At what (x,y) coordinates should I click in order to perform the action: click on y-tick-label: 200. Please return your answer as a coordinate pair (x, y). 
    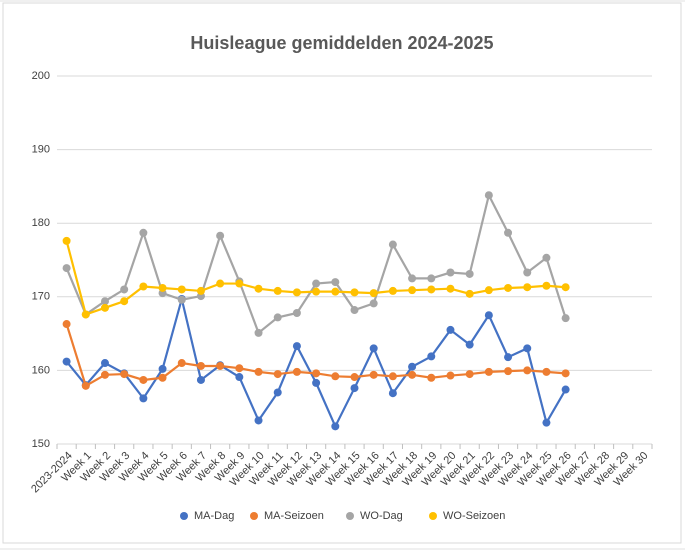
    Looking at the image, I should click on (41, 76).